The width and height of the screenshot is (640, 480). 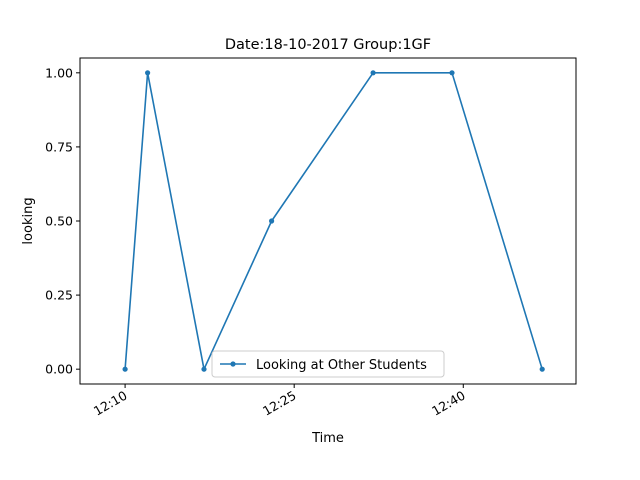 What do you see at coordinates (59, 146) in the screenshot?
I see `y-tick-label: 0.75` at bounding box center [59, 146].